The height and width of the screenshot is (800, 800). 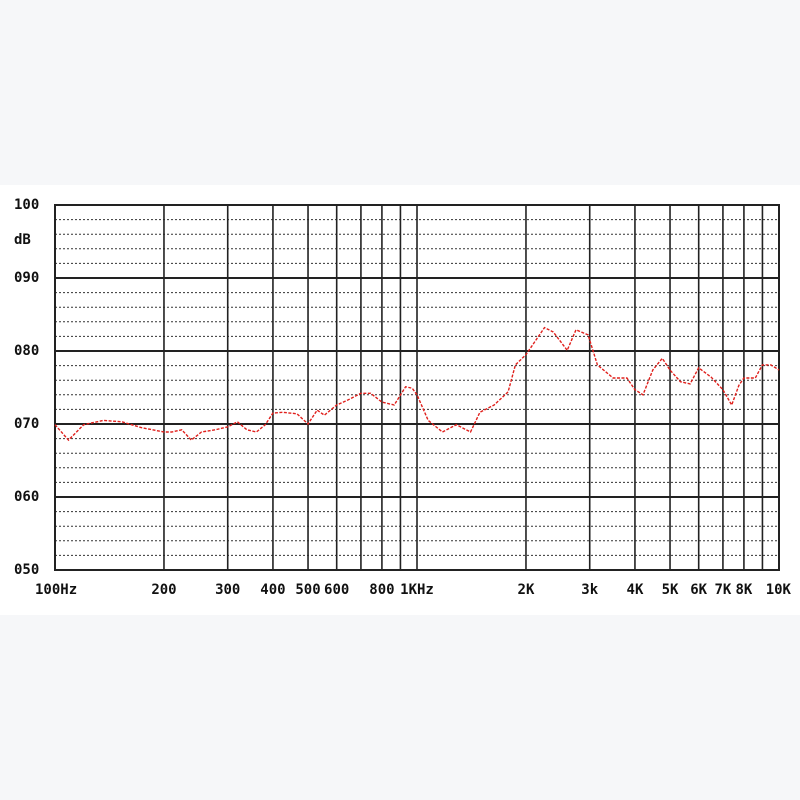 What do you see at coordinates (635, 590) in the screenshot?
I see `x-tick-label: 4K` at bounding box center [635, 590].